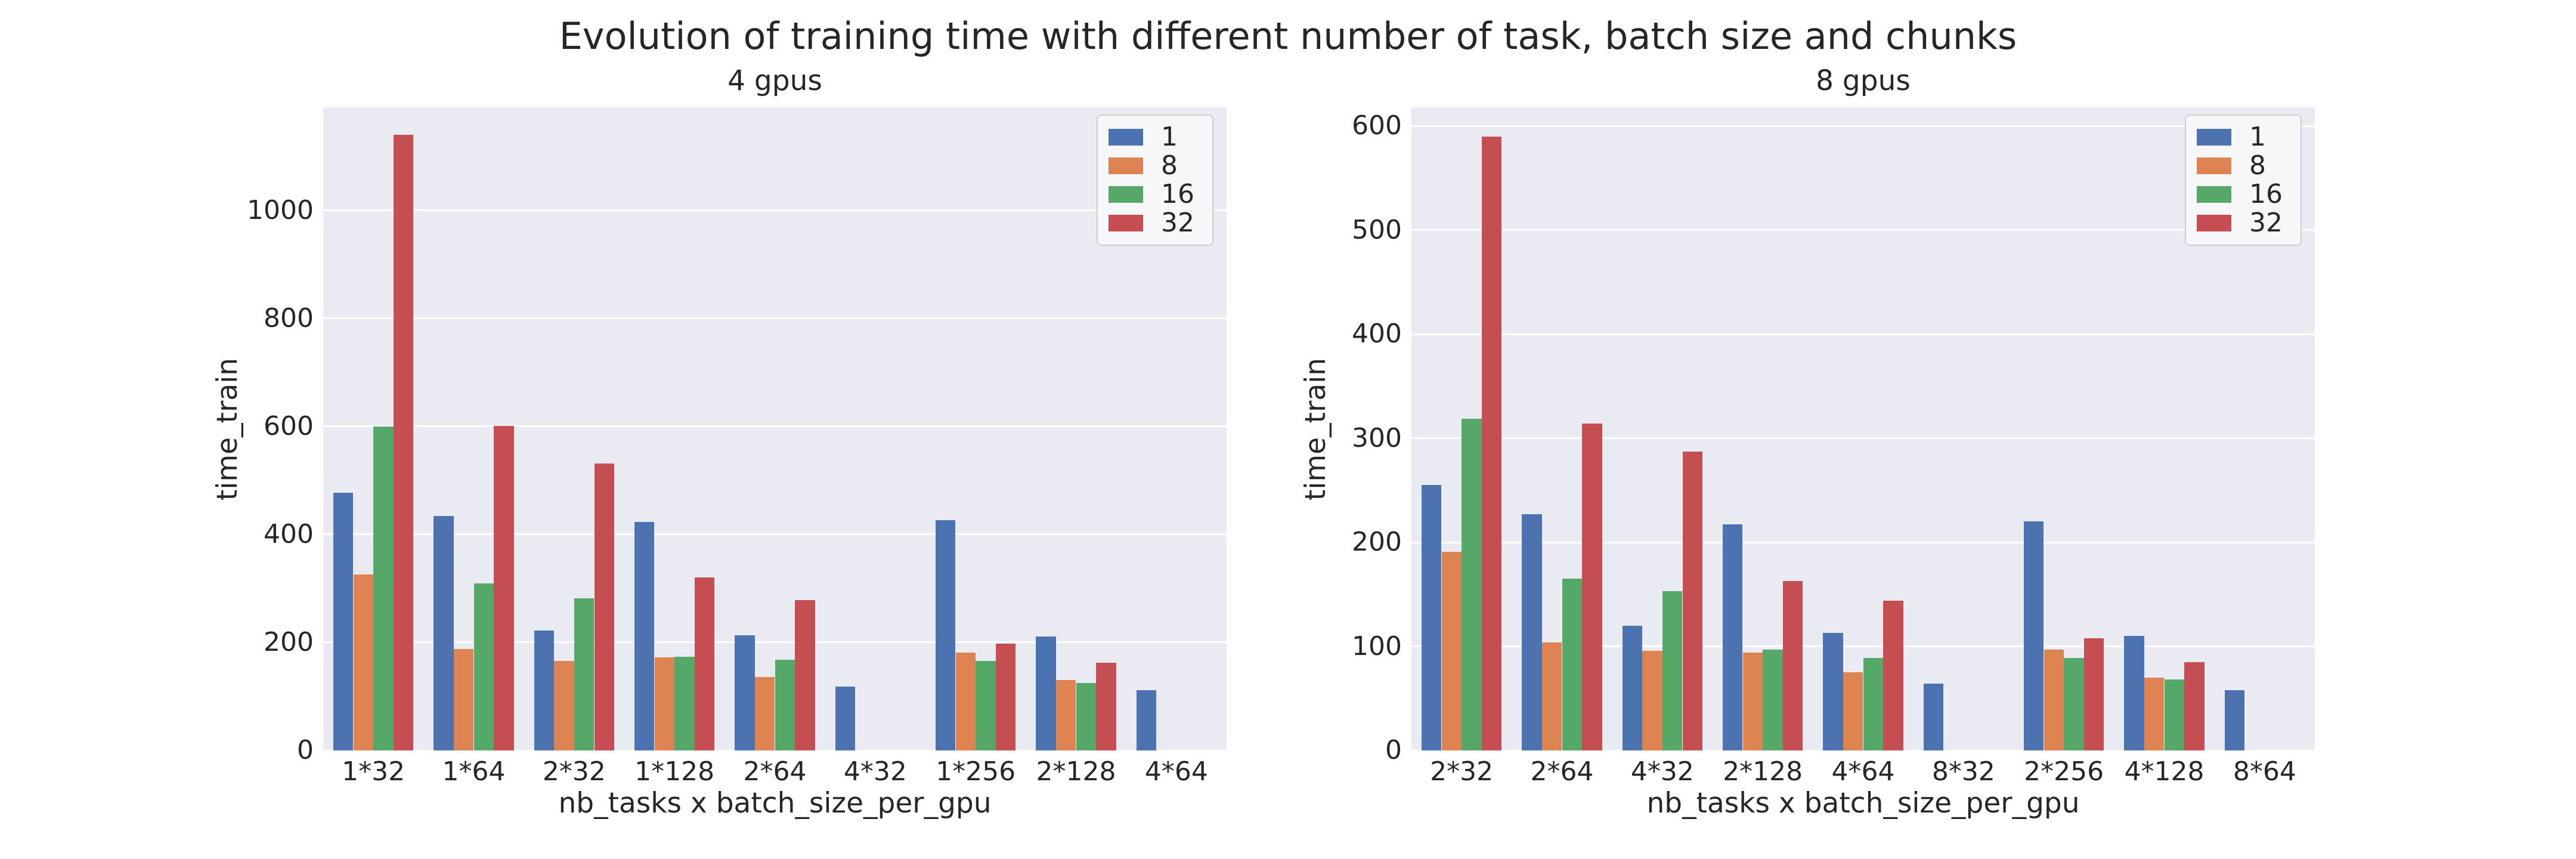 The width and height of the screenshot is (2576, 859). What do you see at coordinates (289, 425) in the screenshot?
I see `y-tick-label: 600` at bounding box center [289, 425].